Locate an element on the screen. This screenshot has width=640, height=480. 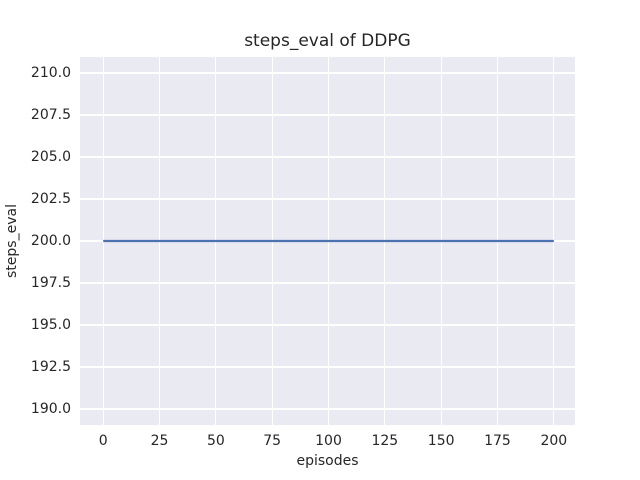
y-tick-label: 197.5 is located at coordinates (50, 283).